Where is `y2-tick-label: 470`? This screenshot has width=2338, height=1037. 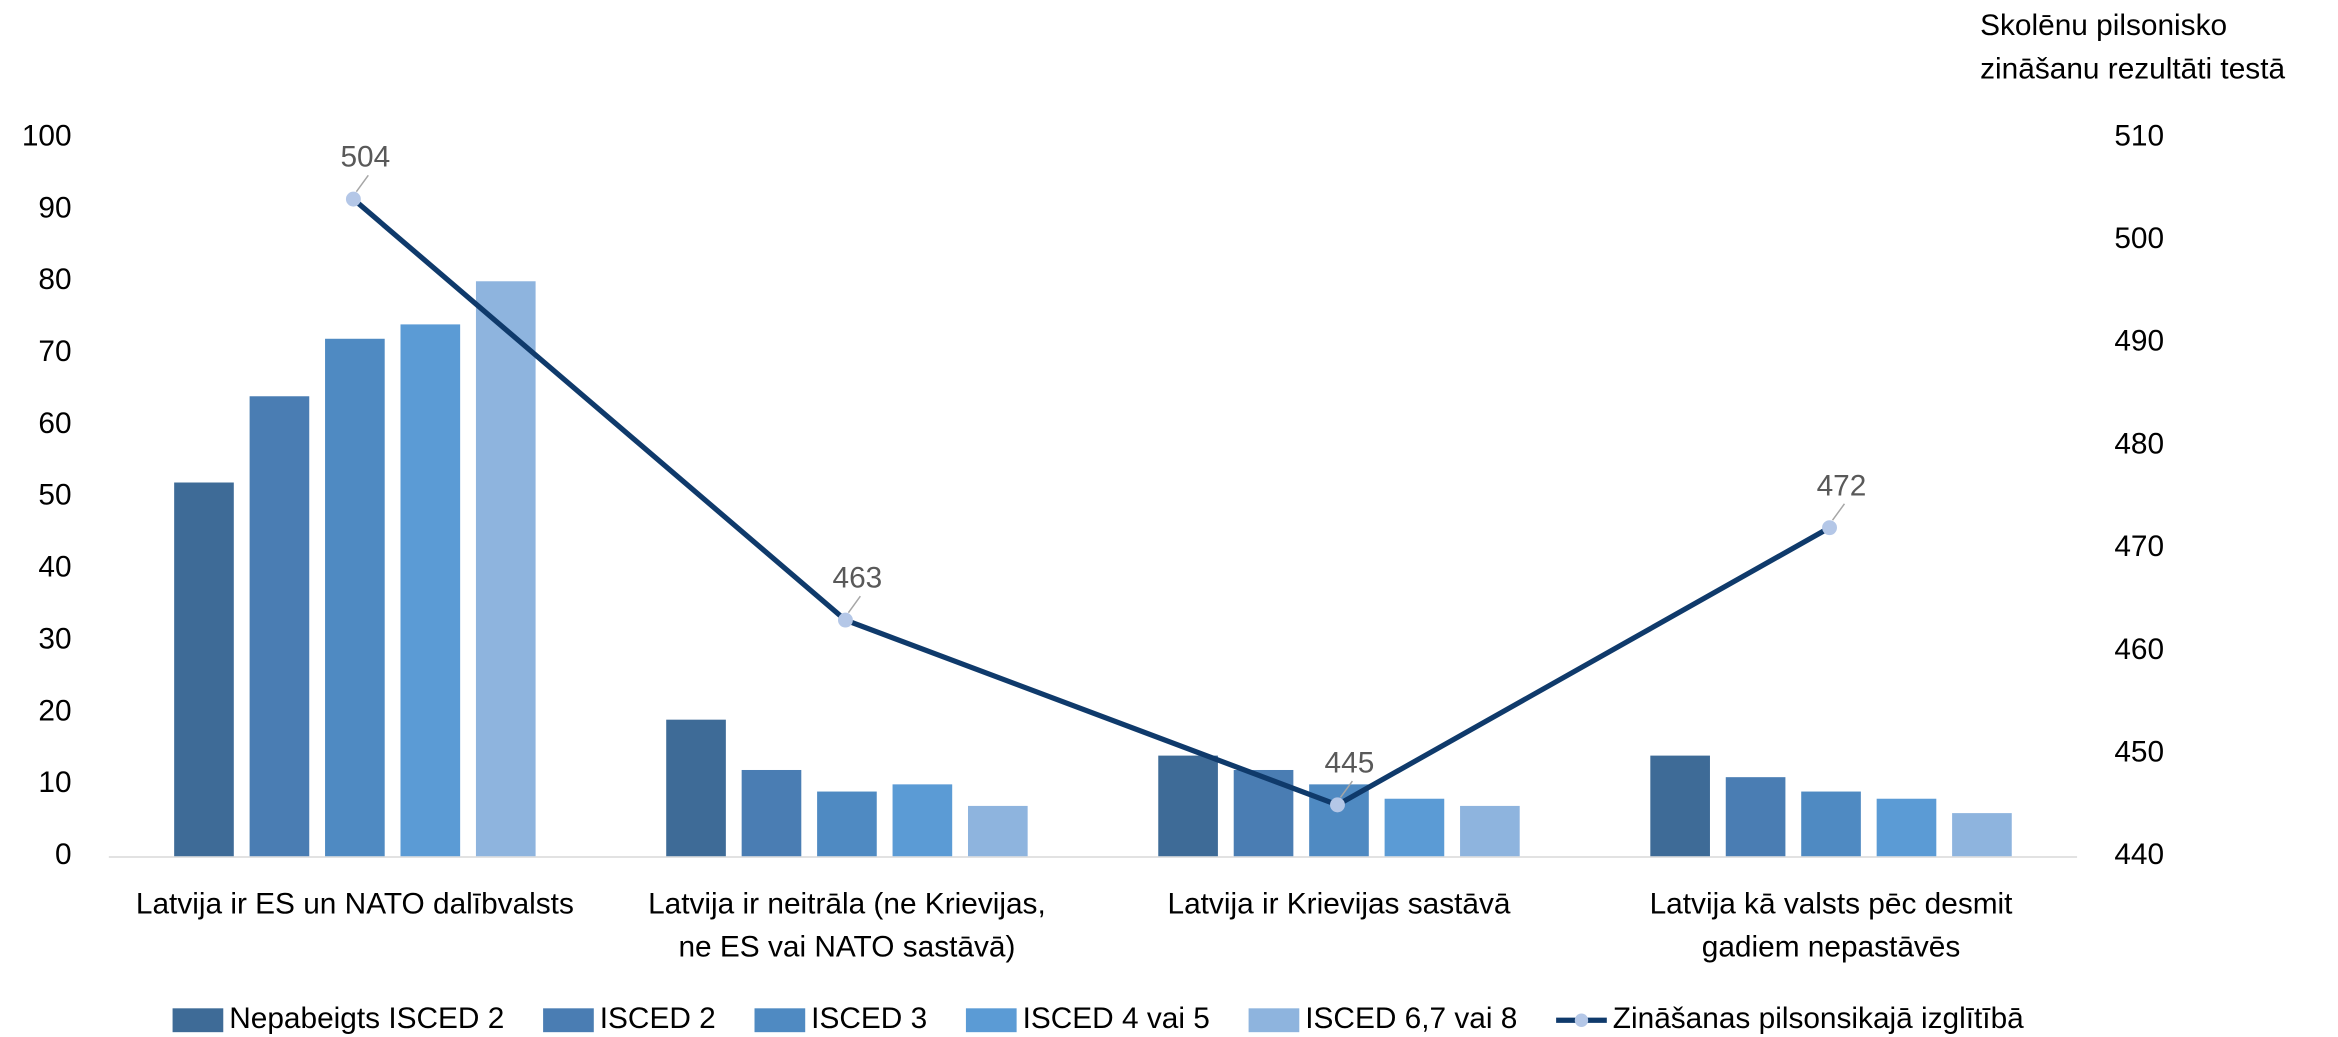 y2-tick-label: 470 is located at coordinates (2139, 546).